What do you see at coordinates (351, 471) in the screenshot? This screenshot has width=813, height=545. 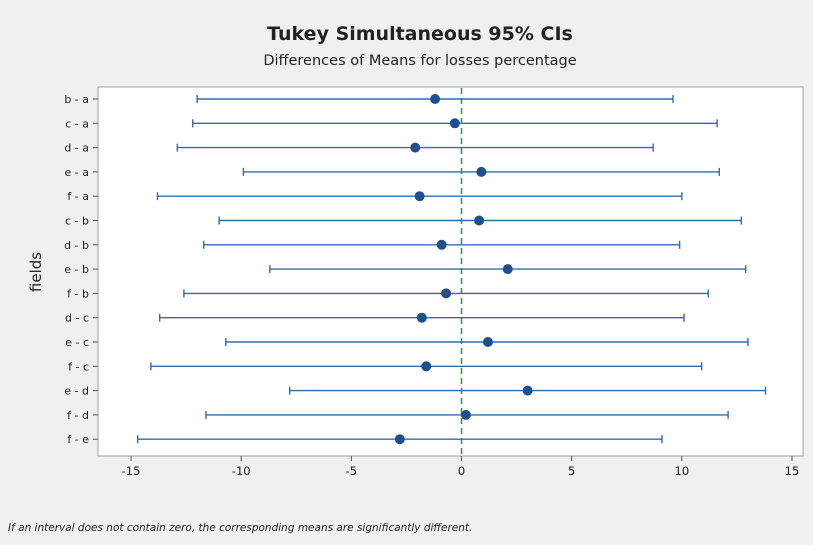 I see `x-tick-label: -5` at bounding box center [351, 471].